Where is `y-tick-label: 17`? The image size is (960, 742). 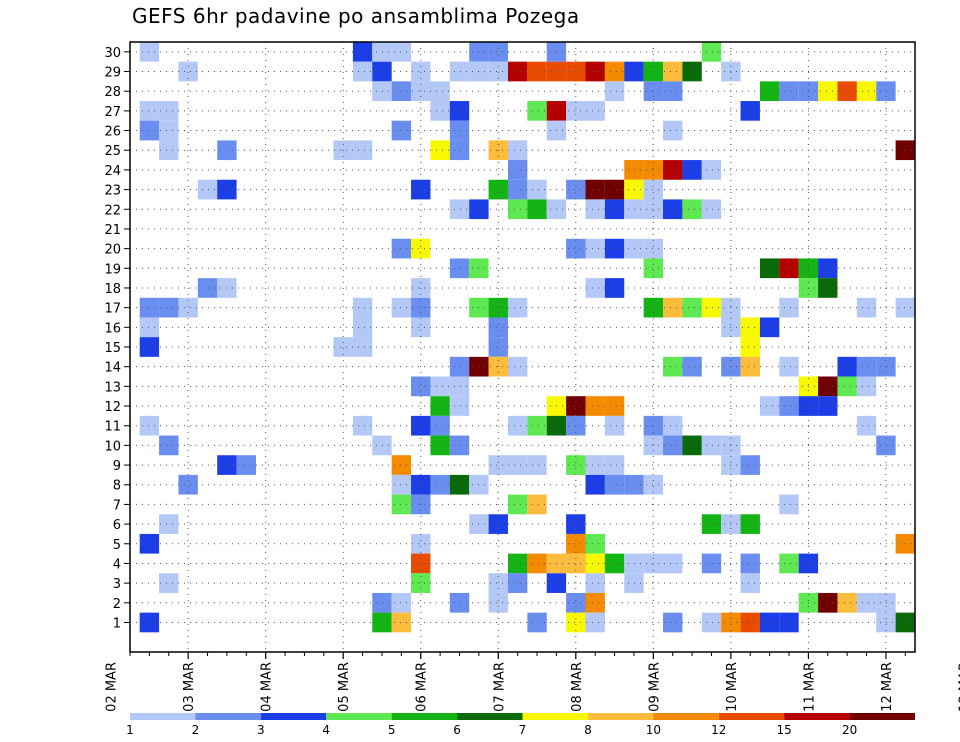
y-tick-label: 17 is located at coordinates (112, 309).